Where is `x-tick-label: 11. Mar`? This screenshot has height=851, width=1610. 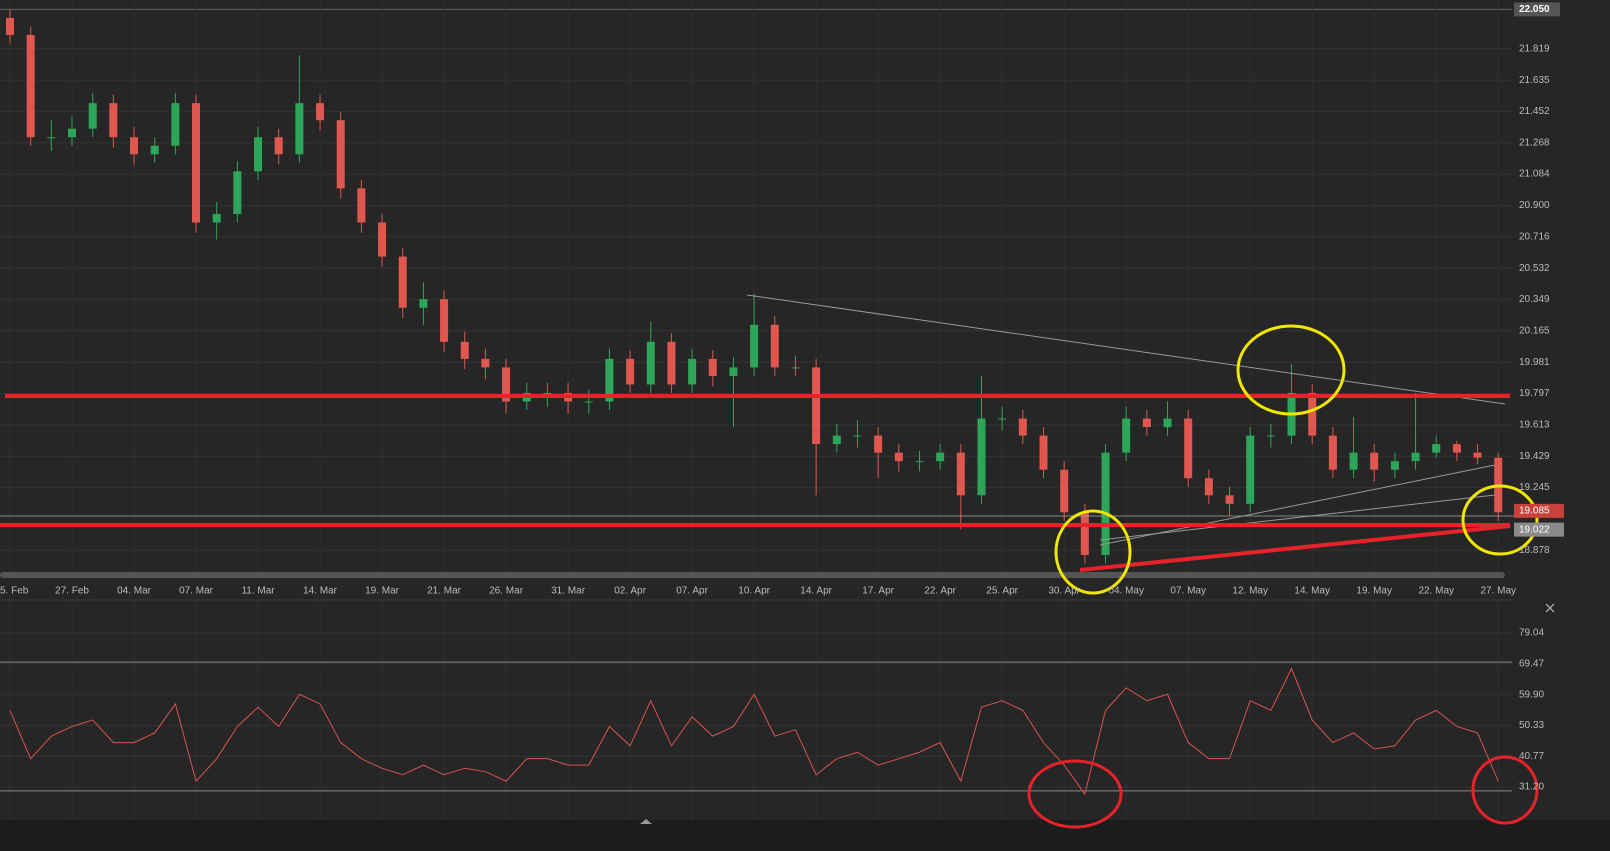
x-tick-label: 11. Mar is located at coordinates (258, 591).